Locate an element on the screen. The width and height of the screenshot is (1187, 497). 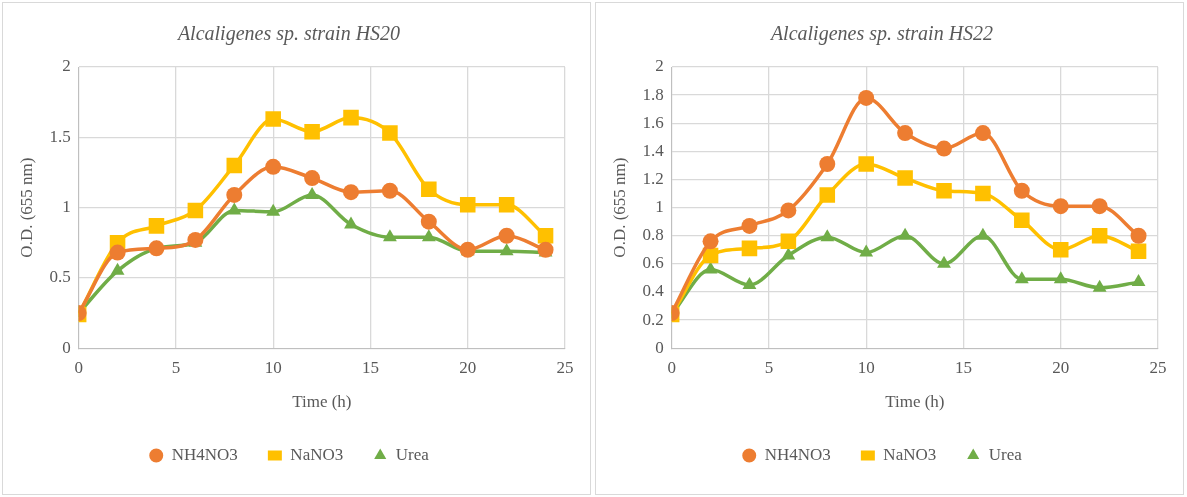
y-tick-label: 1.8 is located at coordinates (653, 94).